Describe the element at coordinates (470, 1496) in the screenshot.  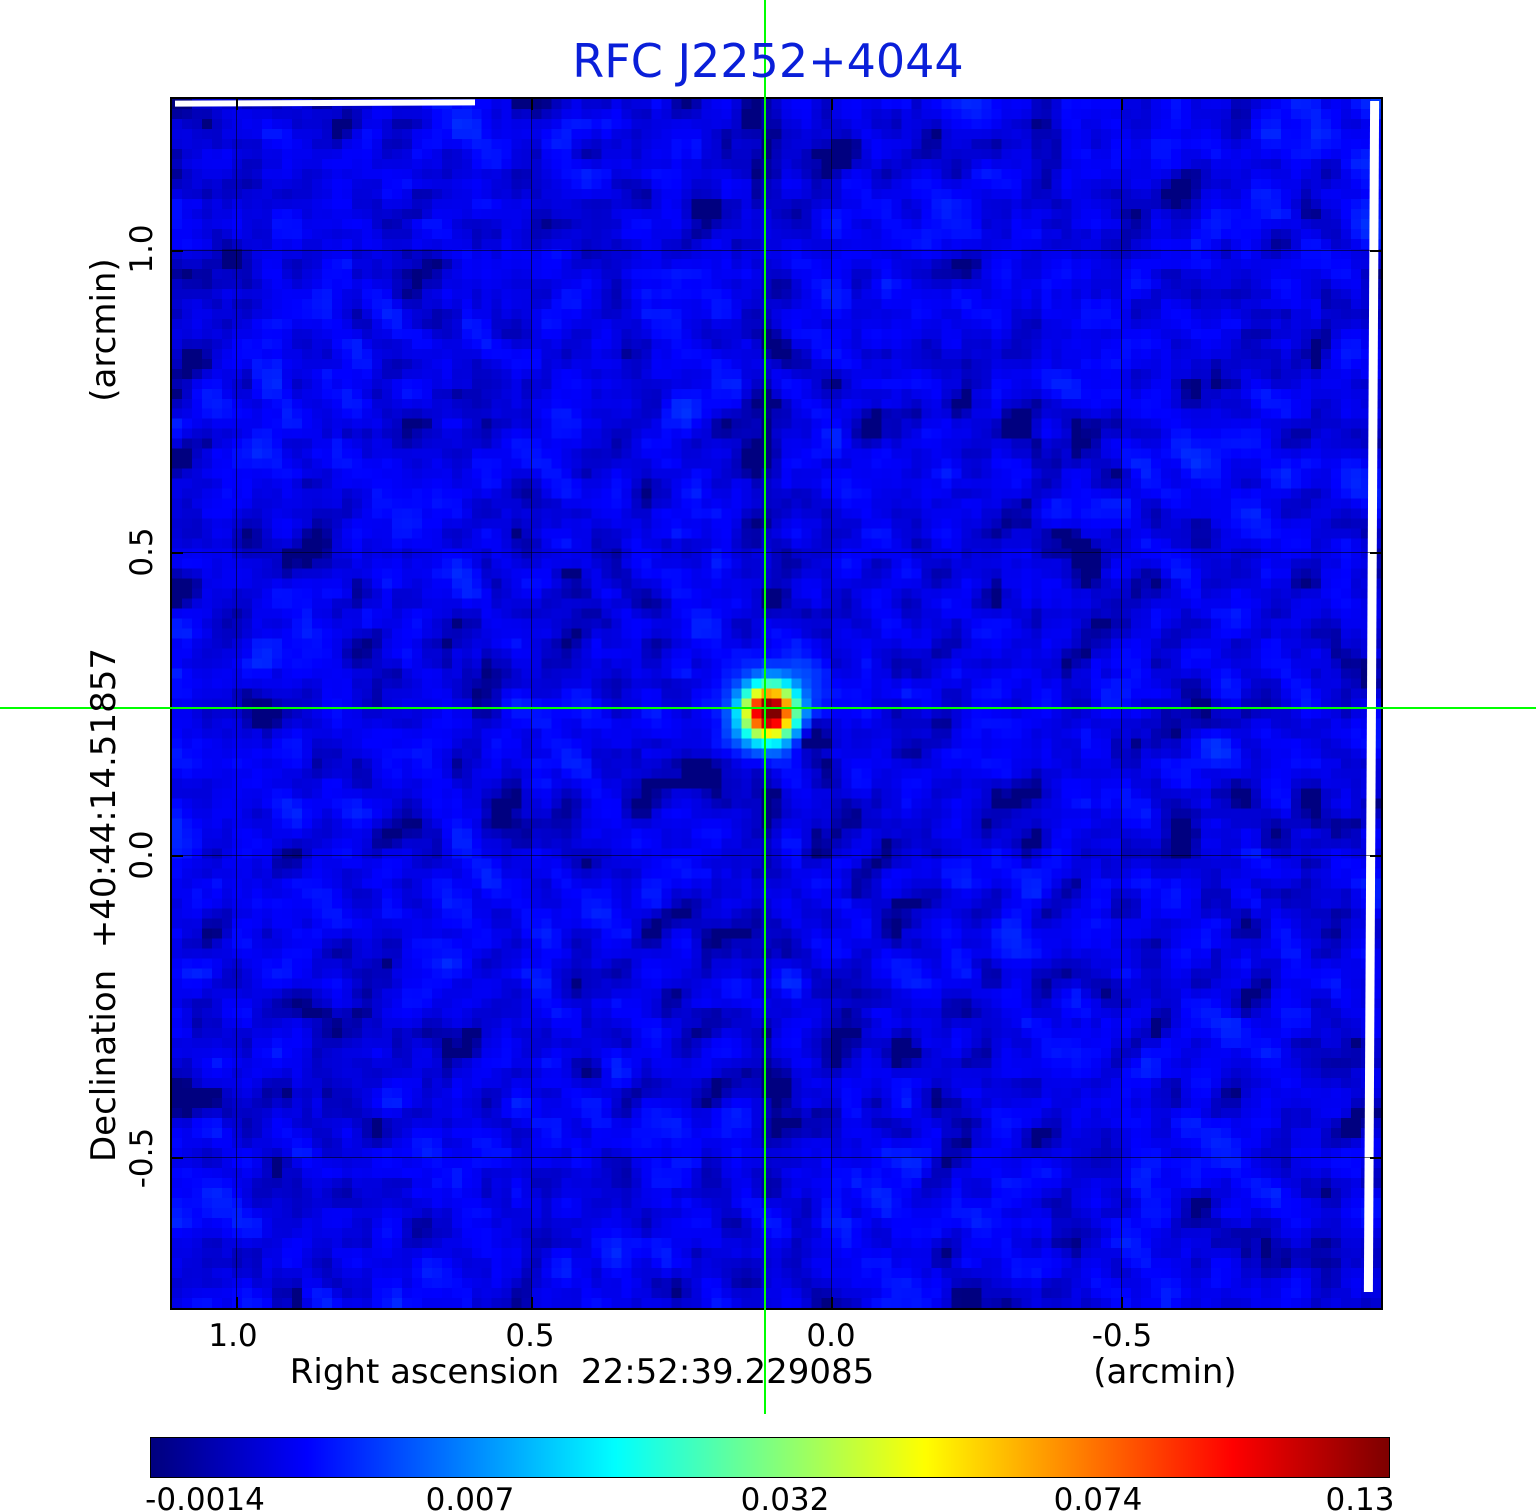
I see `colorbar-tick-label: 0.007` at that location.